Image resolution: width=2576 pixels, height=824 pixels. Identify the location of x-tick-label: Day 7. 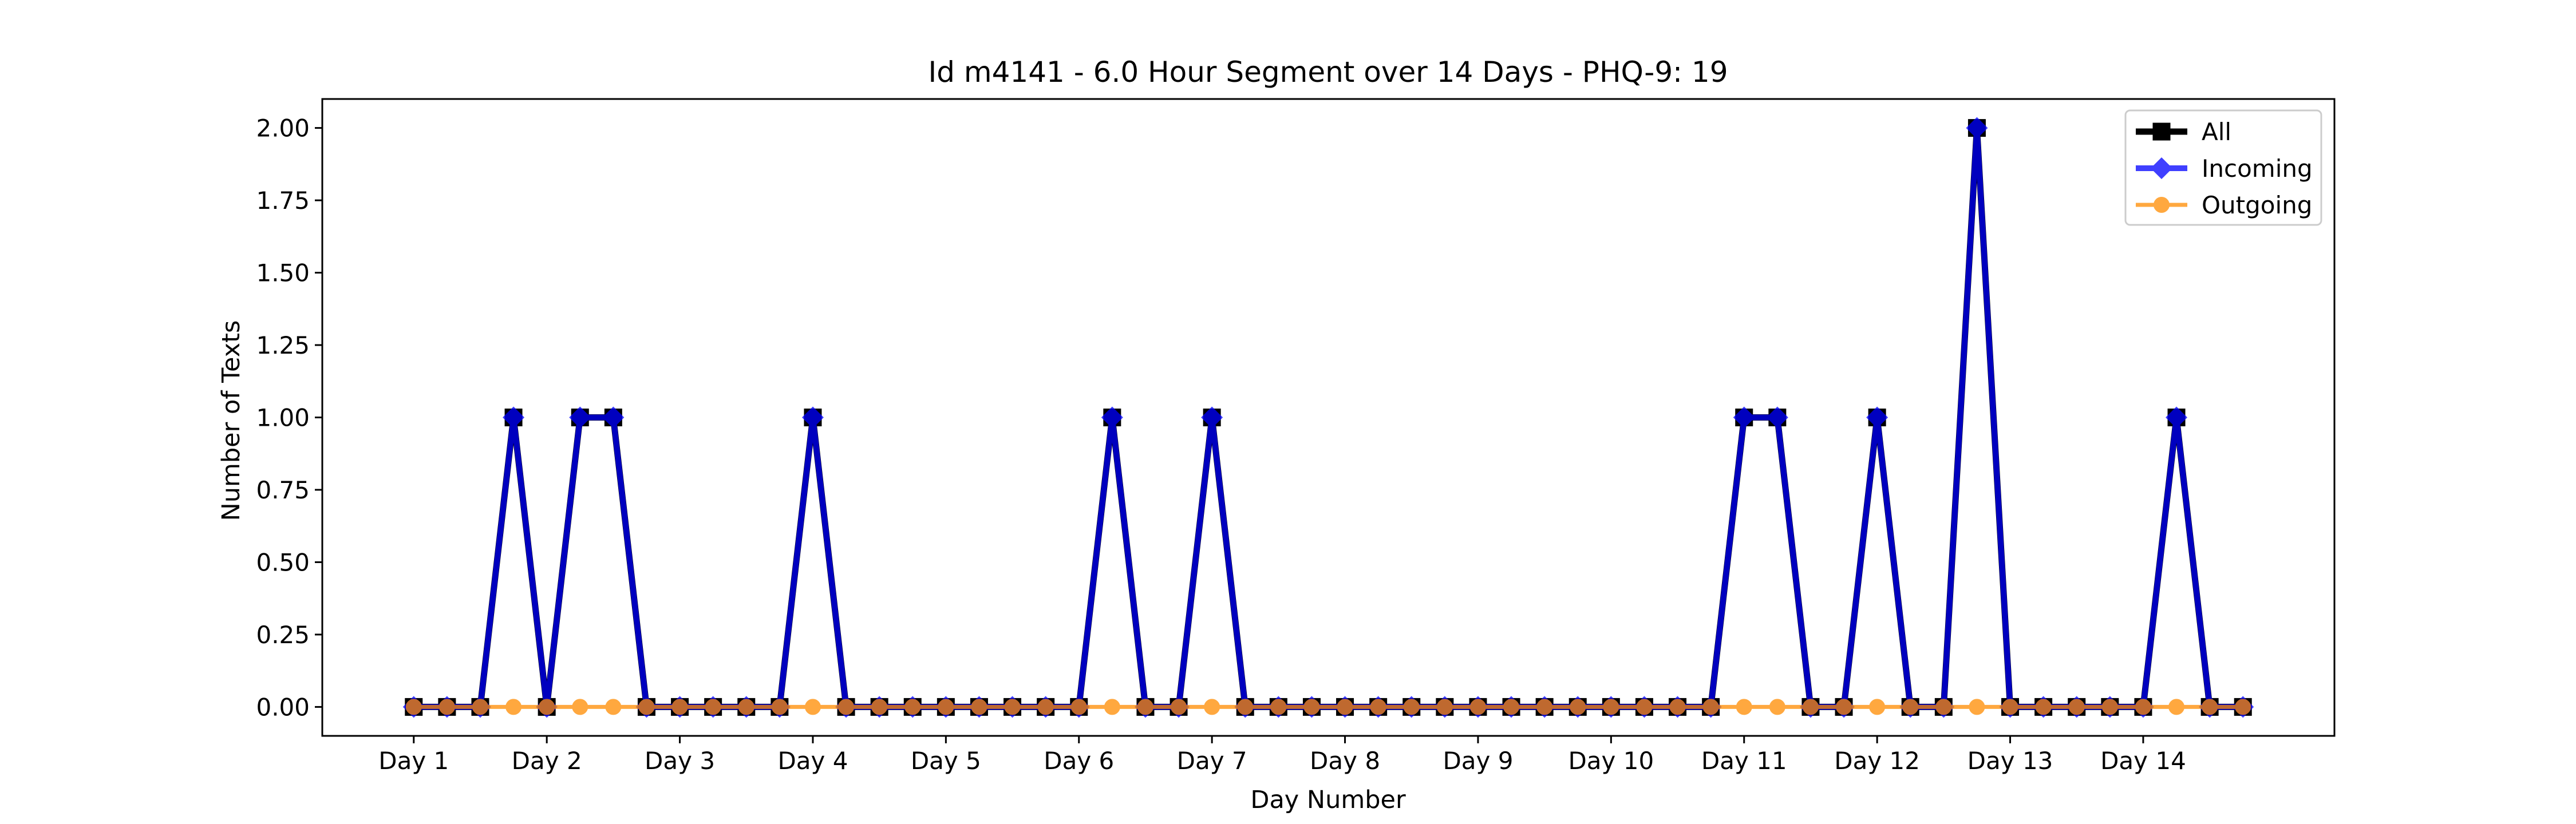
(1212, 761).